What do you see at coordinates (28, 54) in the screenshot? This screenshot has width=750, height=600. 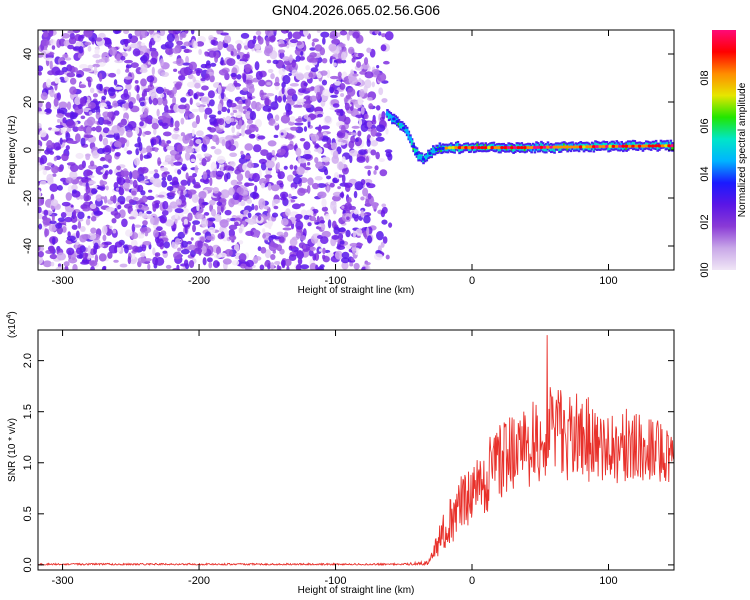 I see `y-tick-label: 40` at bounding box center [28, 54].